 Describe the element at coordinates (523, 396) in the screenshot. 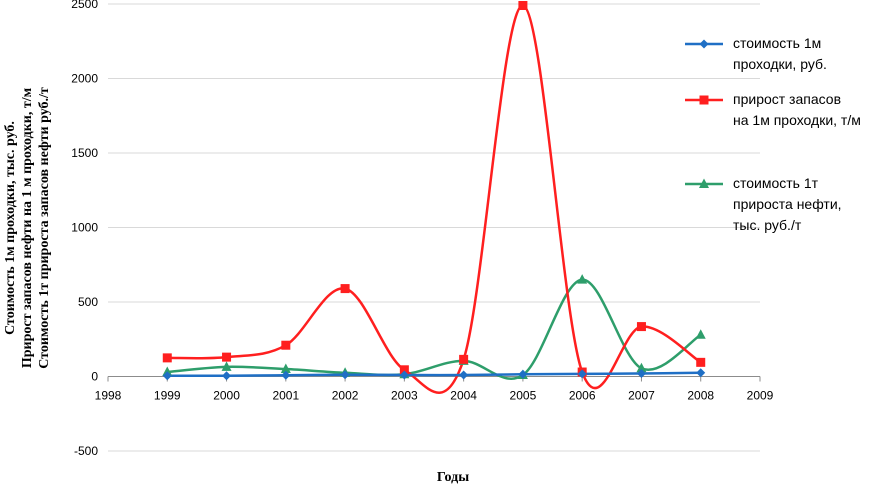

I see `x-tick-label: 2005` at that location.